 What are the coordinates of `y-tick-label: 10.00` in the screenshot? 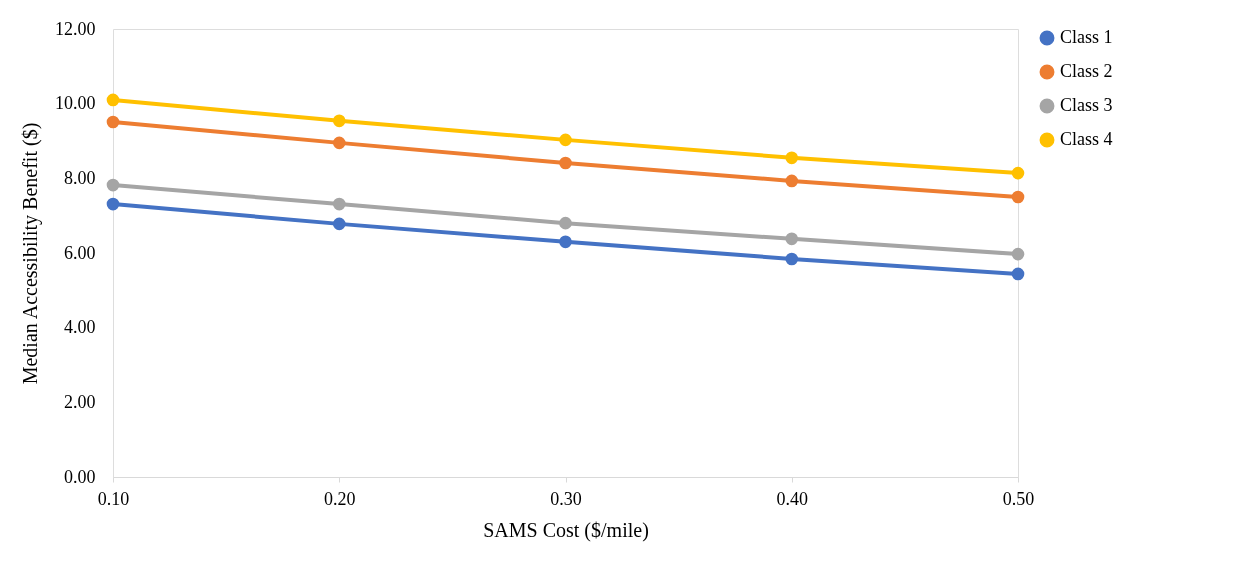 It's located at (75, 103).